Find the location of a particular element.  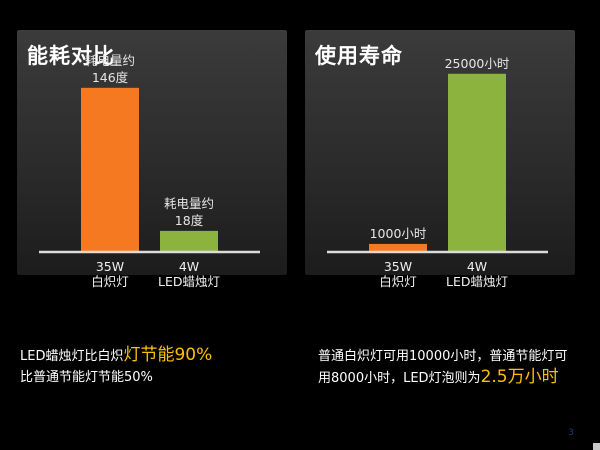

category-label-1-1-1: LED蜡烛灯 is located at coordinates (477, 281).